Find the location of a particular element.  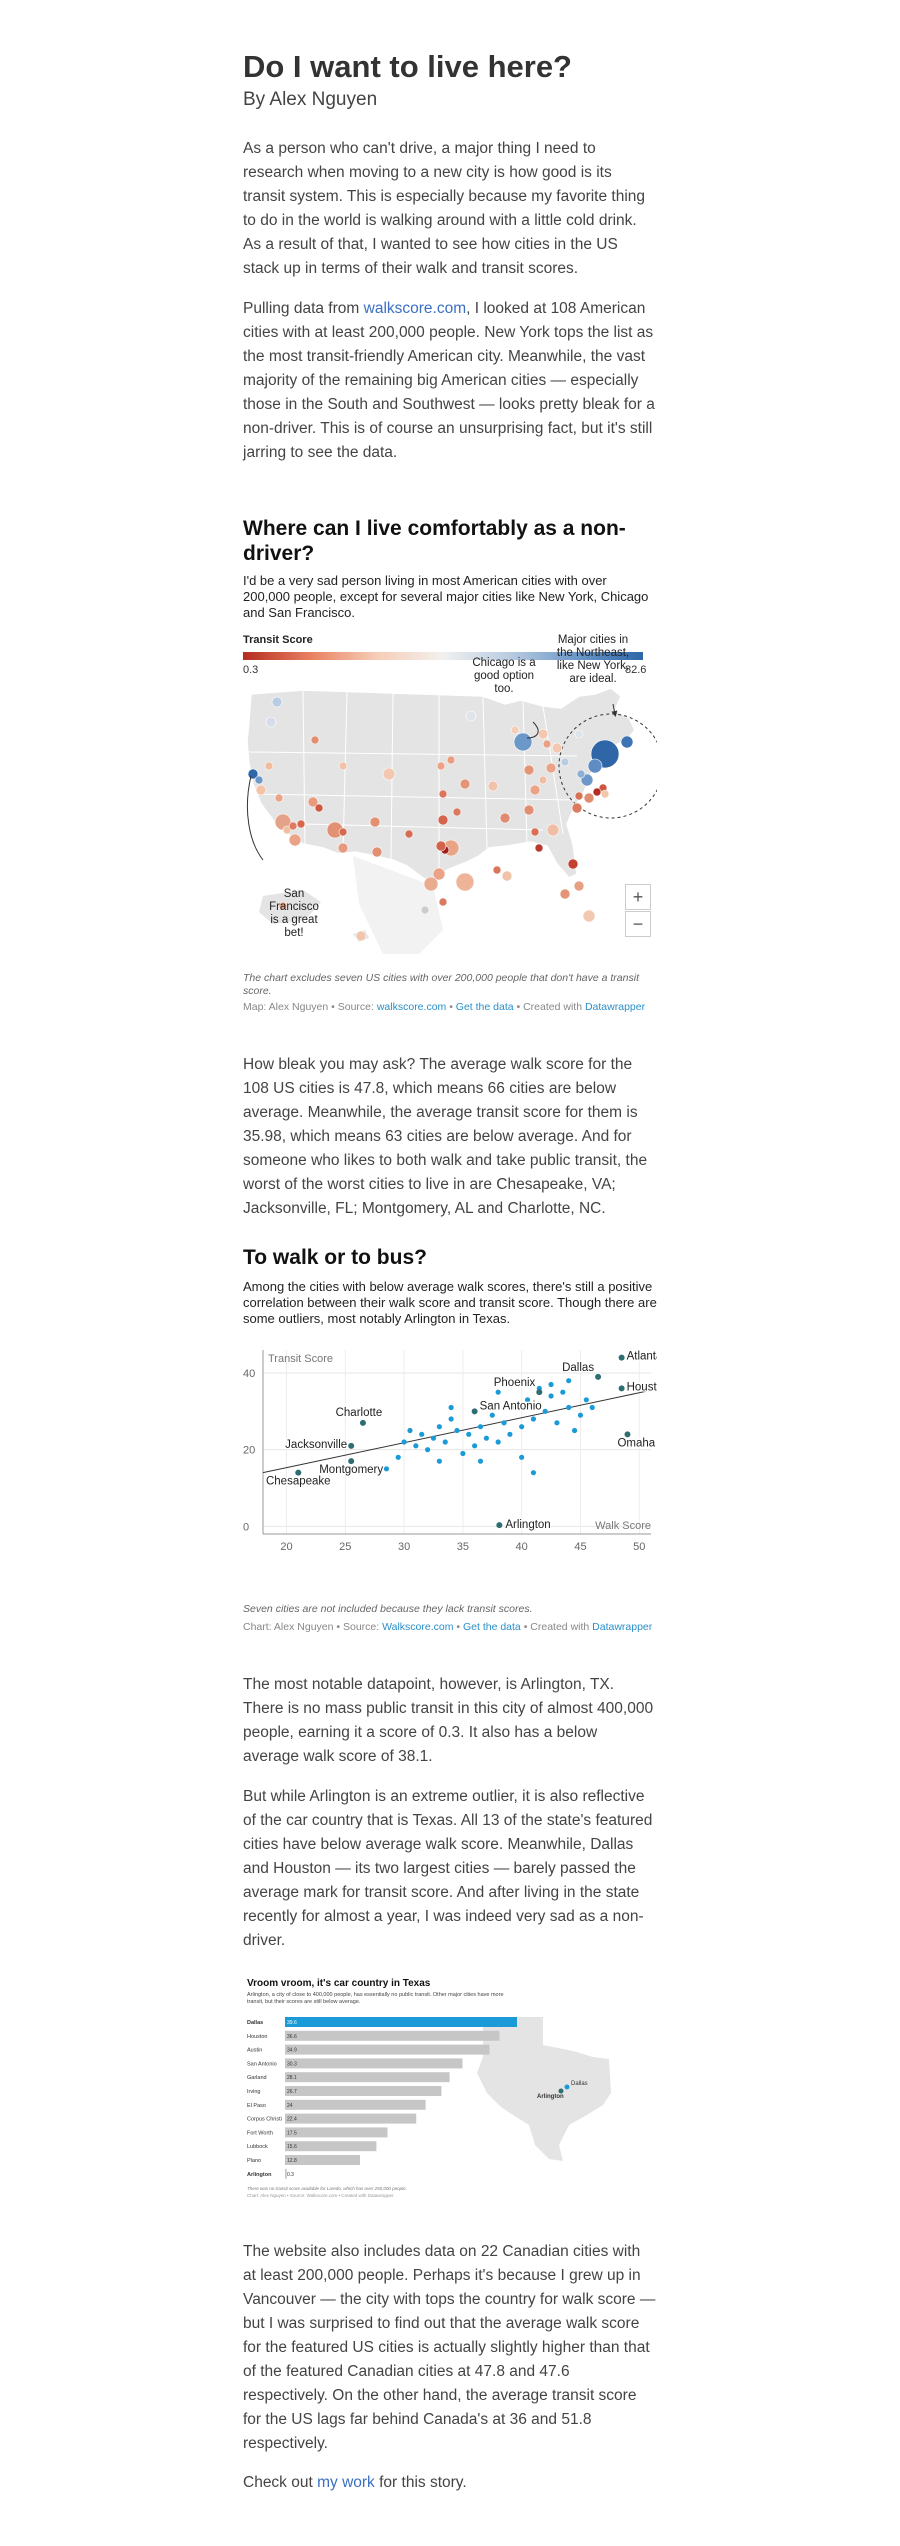

zoom-out-button: − is located at coordinates (638, 924).